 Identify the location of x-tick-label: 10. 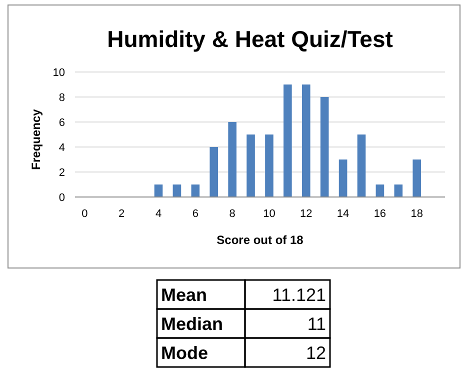
(269, 214).